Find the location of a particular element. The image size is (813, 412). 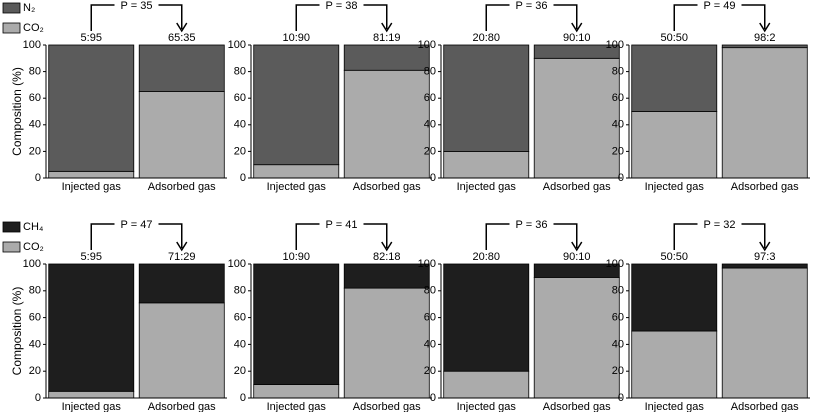

annotation: P = 49 is located at coordinates (720, 6).